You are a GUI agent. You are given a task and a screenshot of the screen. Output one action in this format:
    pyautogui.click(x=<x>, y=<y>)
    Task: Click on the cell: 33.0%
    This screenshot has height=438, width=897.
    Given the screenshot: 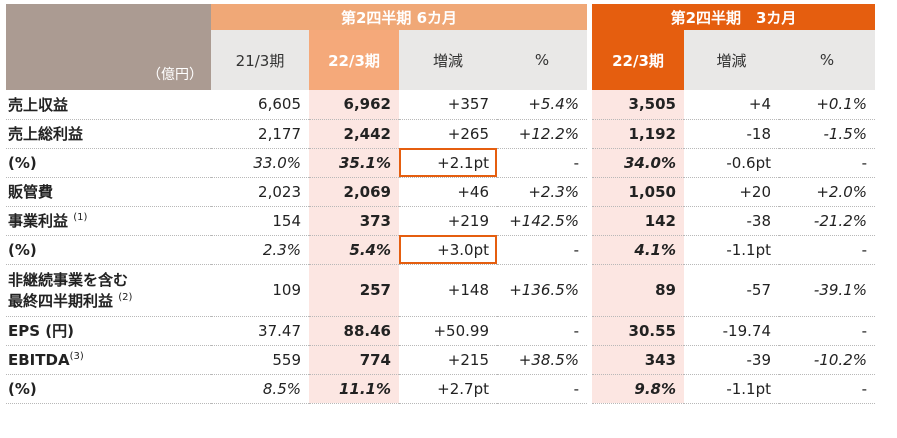 What is the action you would take?
    pyautogui.click(x=260, y=163)
    